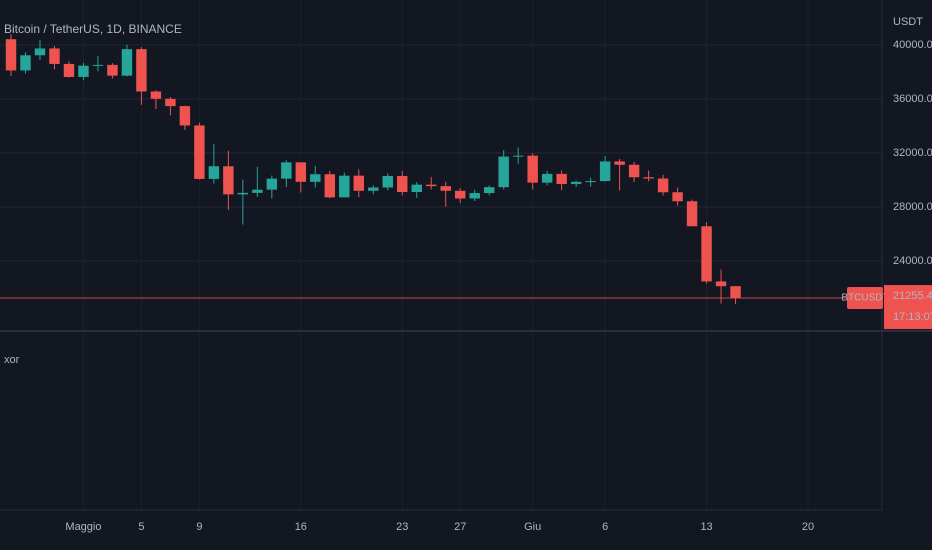  Describe the element at coordinates (912, 45) in the screenshot. I see `y-tick-label: 40000.00` at that location.